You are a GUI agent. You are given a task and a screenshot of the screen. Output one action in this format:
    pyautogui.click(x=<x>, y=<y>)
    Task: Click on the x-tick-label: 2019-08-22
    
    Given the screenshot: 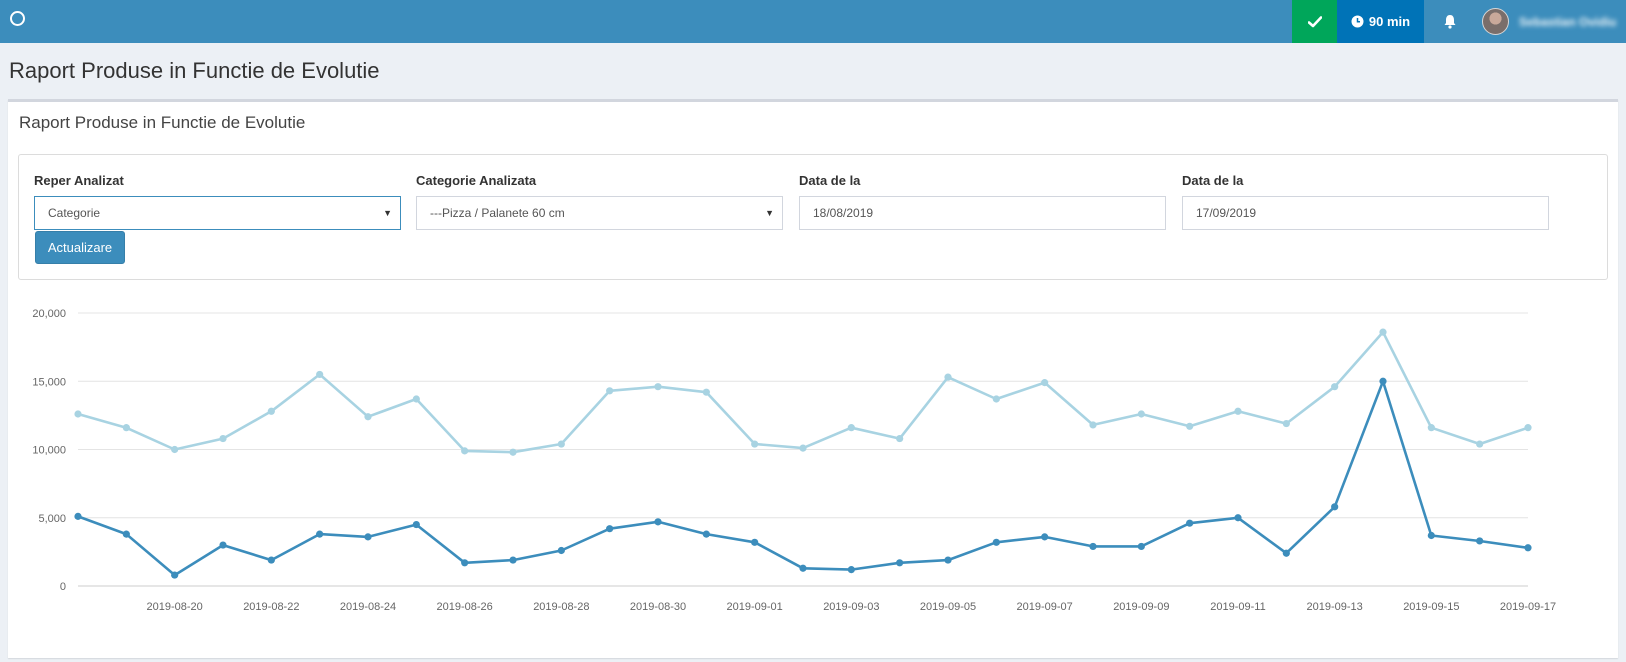 What is the action you would take?
    pyautogui.click(x=271, y=607)
    